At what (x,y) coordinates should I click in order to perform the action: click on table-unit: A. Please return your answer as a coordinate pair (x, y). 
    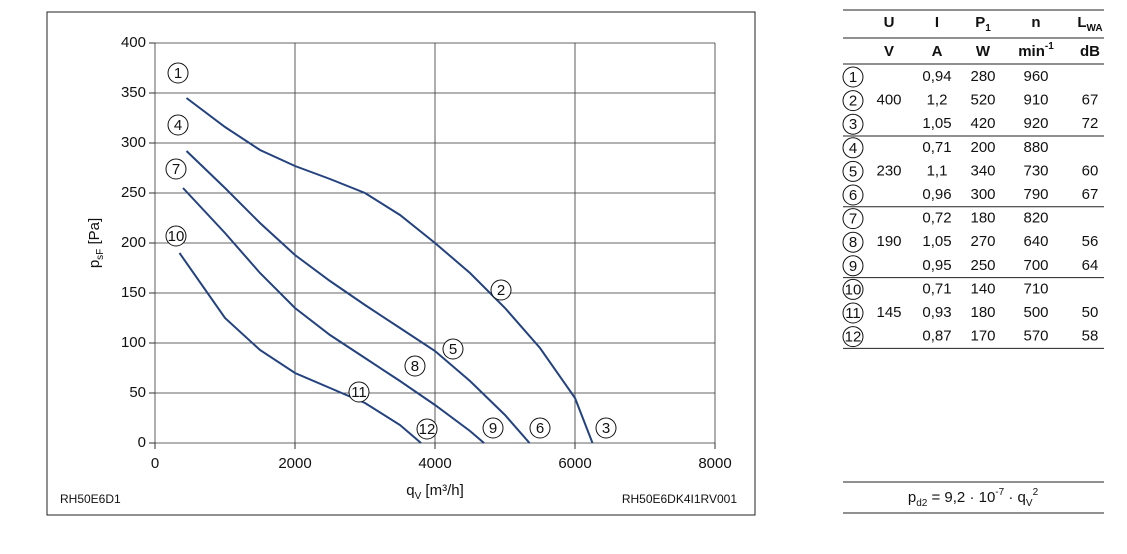
    Looking at the image, I should click on (937, 51).